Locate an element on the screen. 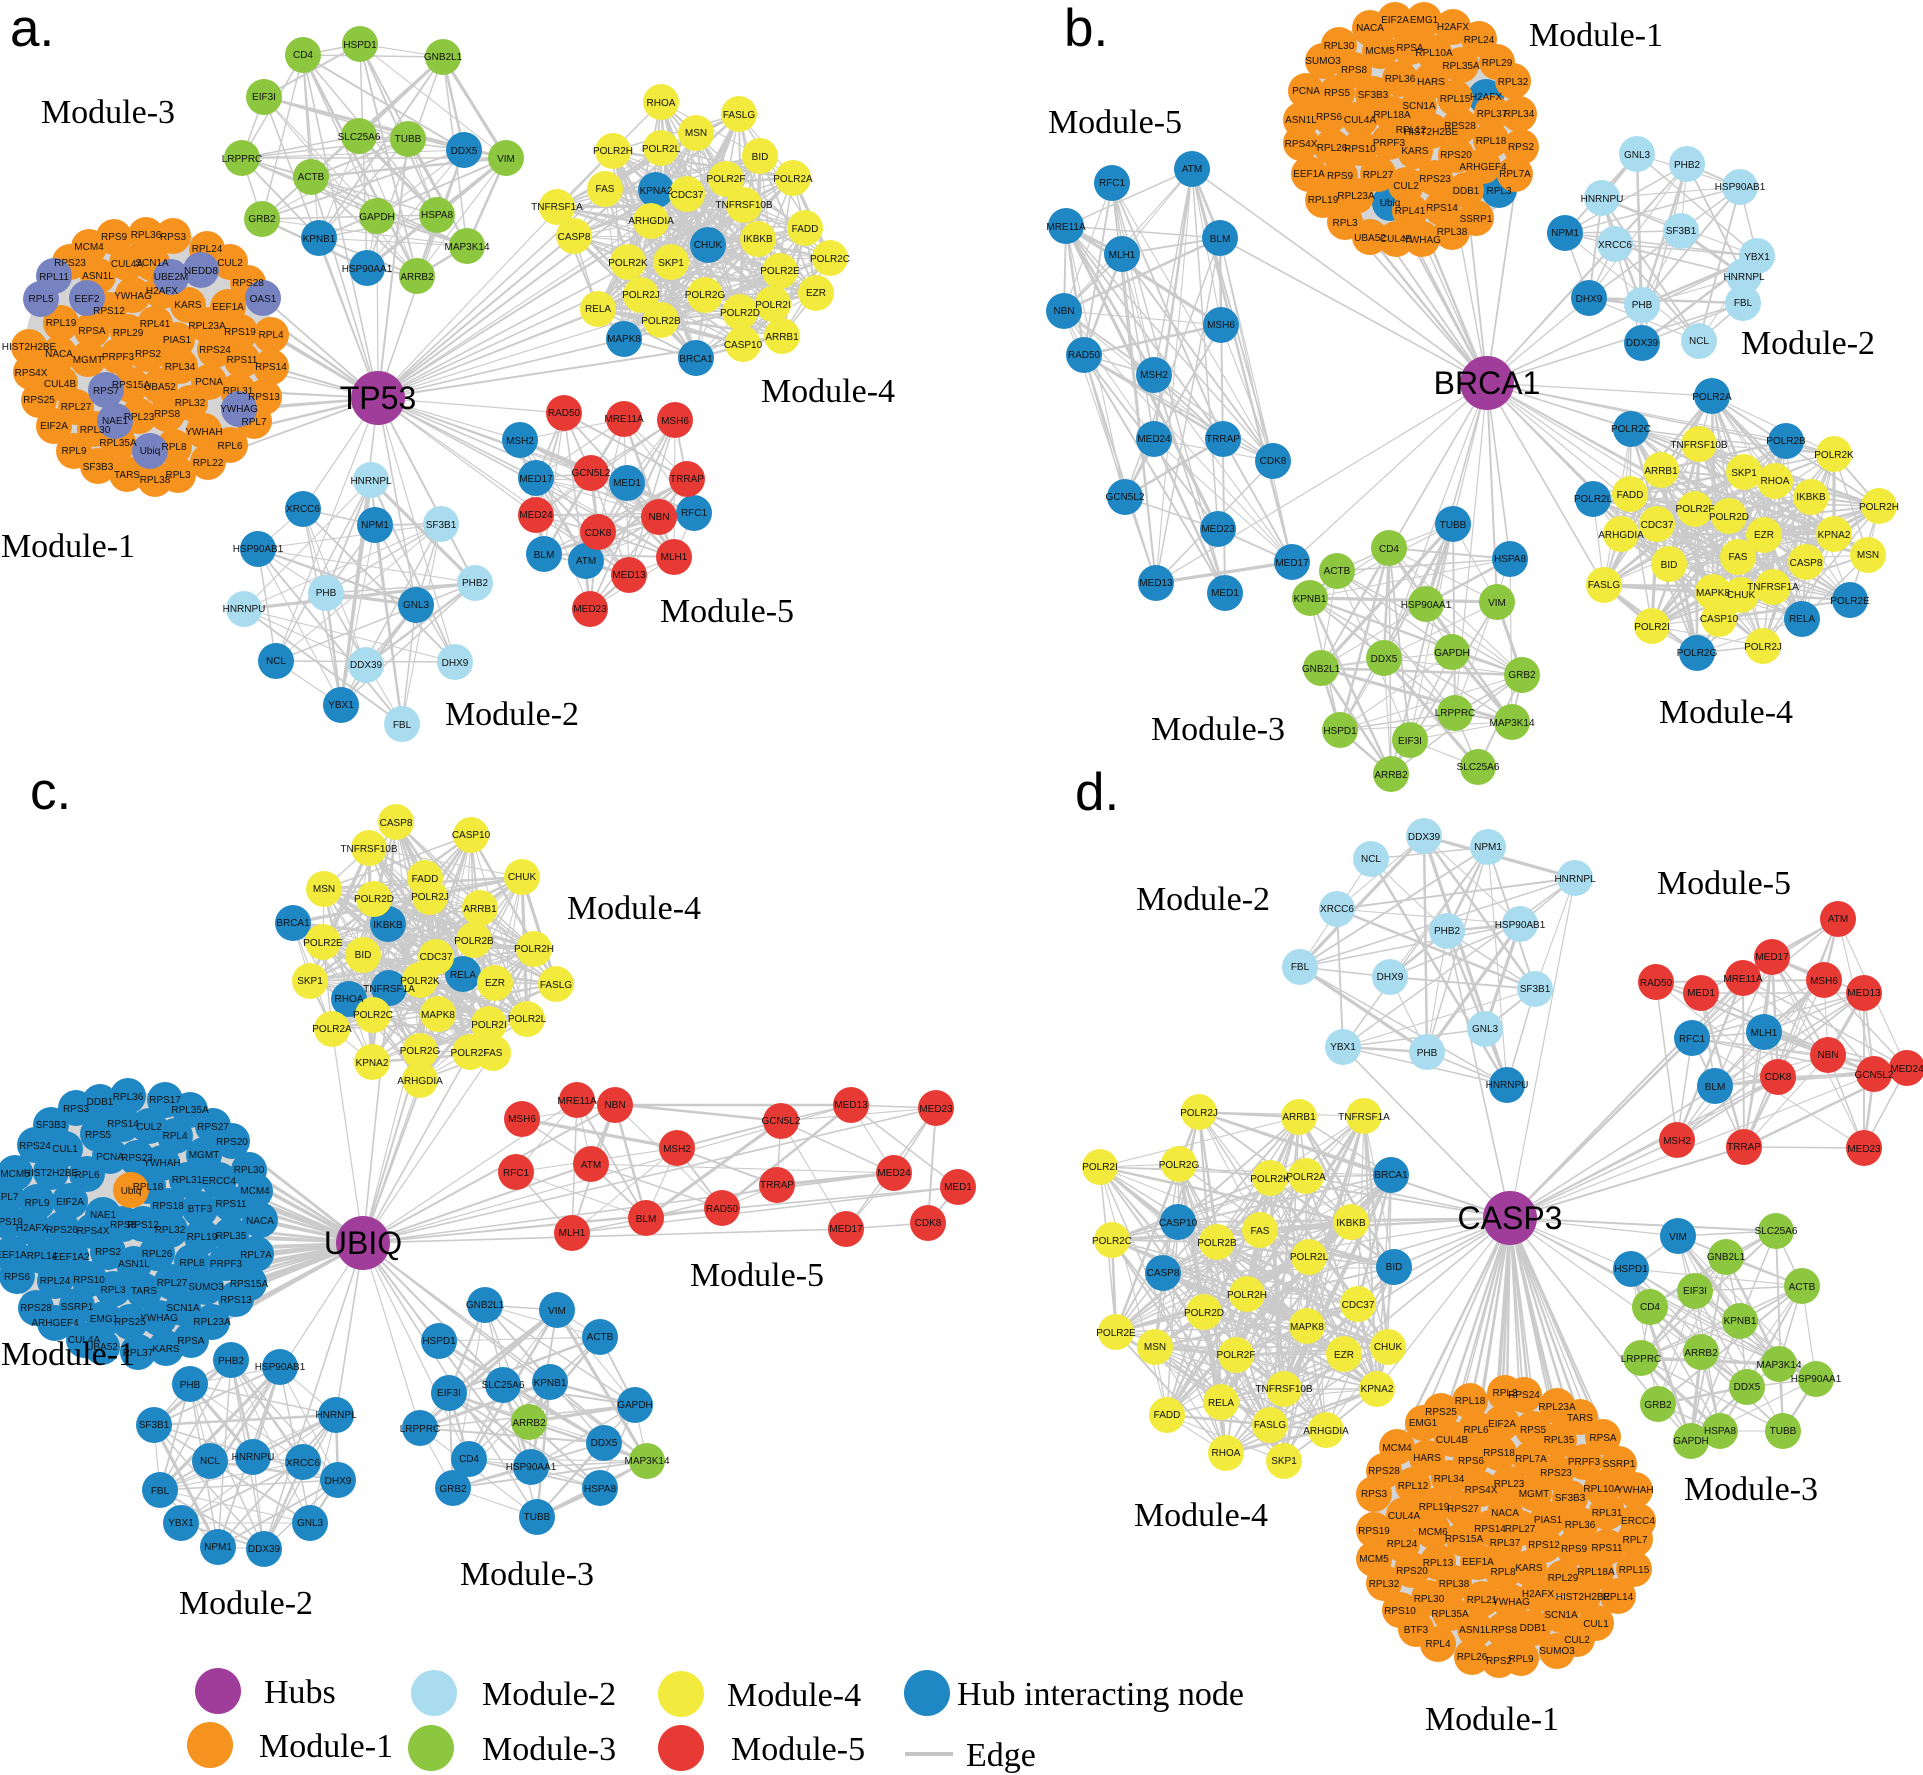  svg-text: MCM4 is located at coordinates (89, 247).